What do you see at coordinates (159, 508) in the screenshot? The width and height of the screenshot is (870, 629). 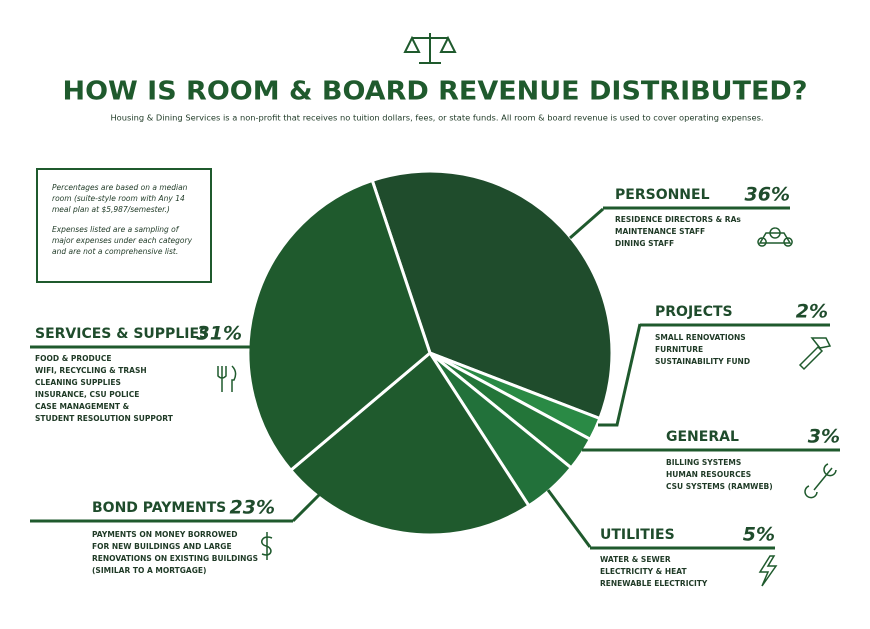 I see `category-label: BOND PAYMENTS` at bounding box center [159, 508].